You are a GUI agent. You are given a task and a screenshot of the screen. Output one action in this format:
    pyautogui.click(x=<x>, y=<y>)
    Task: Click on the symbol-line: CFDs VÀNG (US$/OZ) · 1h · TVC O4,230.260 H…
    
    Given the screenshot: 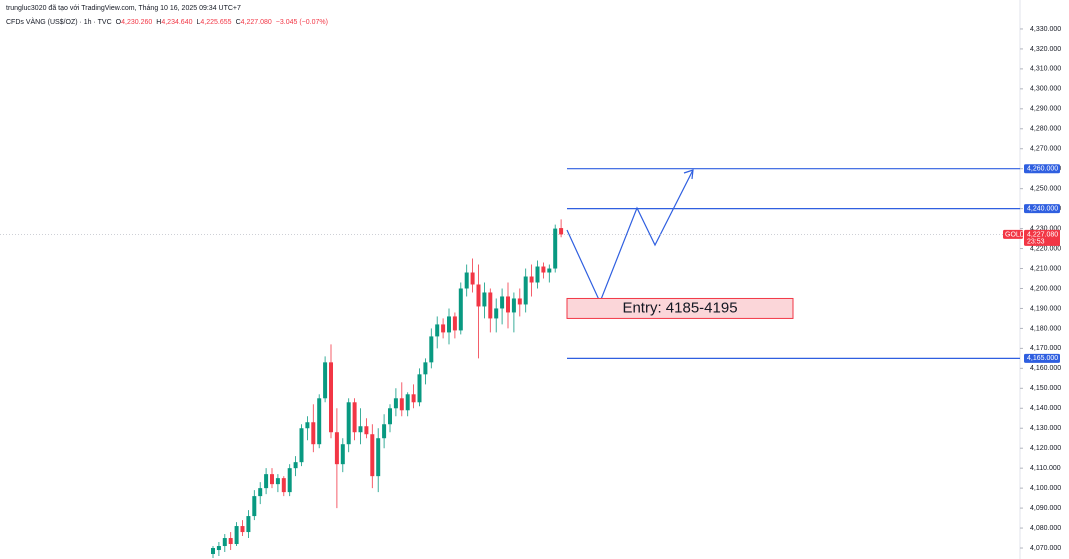 What is the action you would take?
    pyautogui.click(x=167, y=21)
    